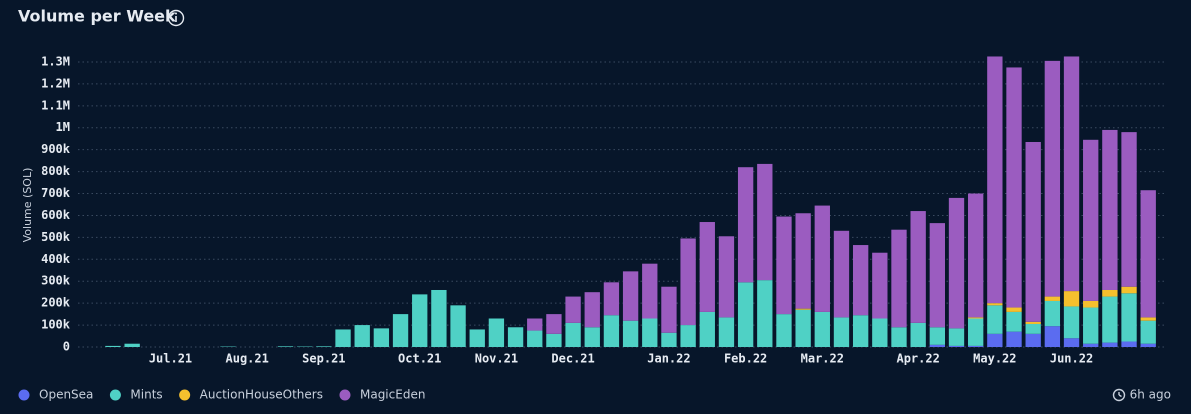  I want to click on y-tick-label: 200k, so click(56, 303).